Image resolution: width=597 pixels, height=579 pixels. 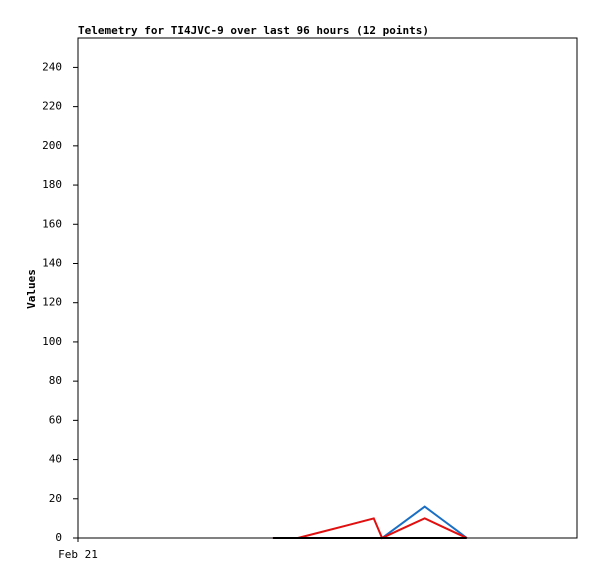 I want to click on y-tick-label: 80, so click(x=55, y=380).